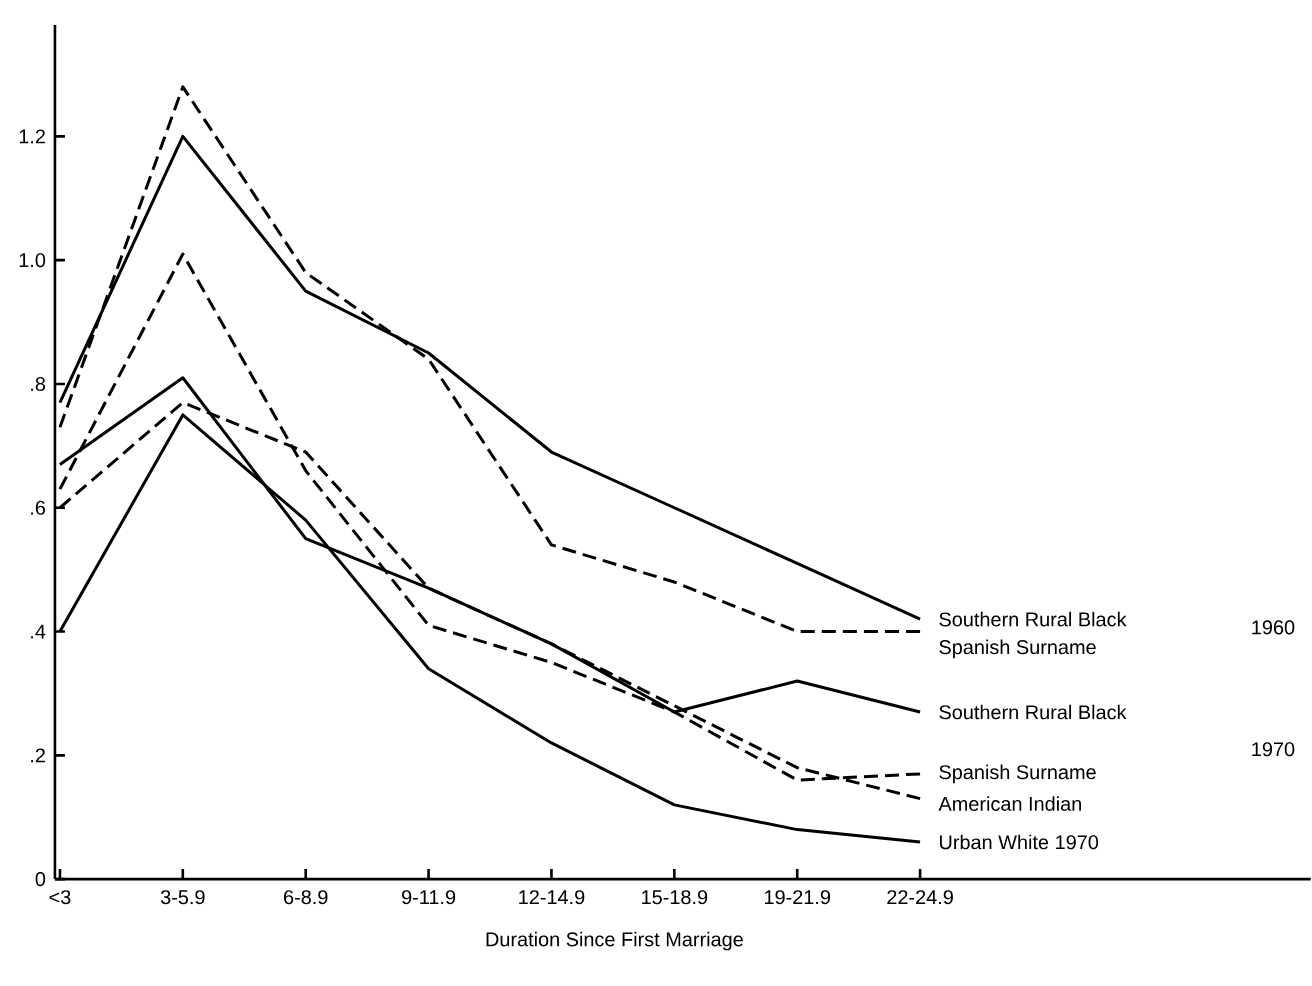 The height and width of the screenshot is (986, 1312). Describe the element at coordinates (1009, 803) in the screenshot. I see `series-label: American Indian` at that location.